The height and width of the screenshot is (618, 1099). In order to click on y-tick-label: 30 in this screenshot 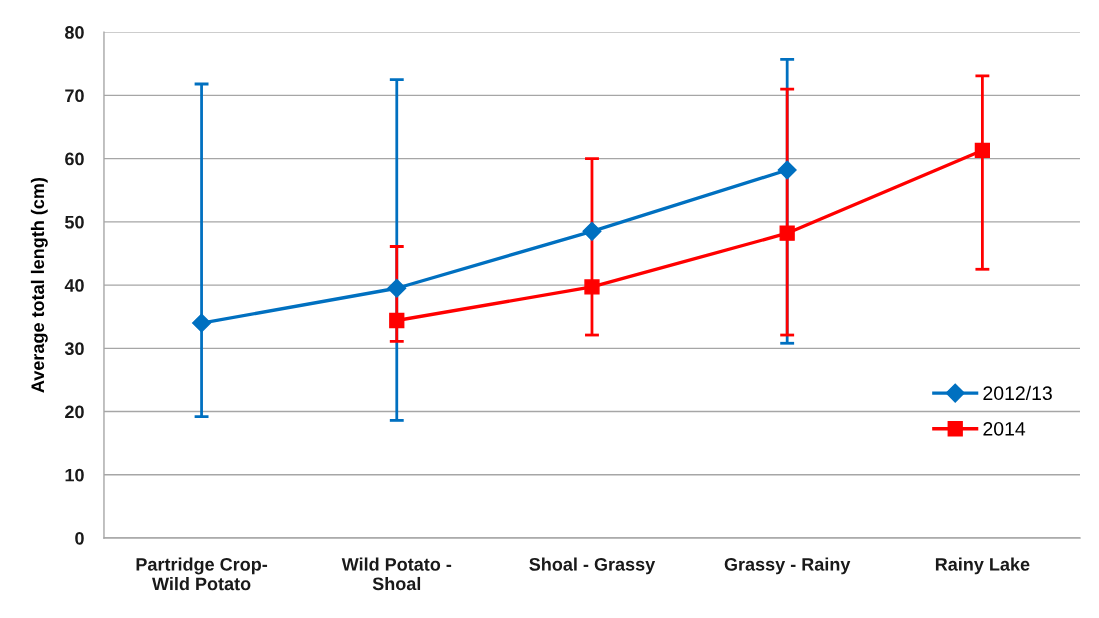, I will do `click(74, 349)`.